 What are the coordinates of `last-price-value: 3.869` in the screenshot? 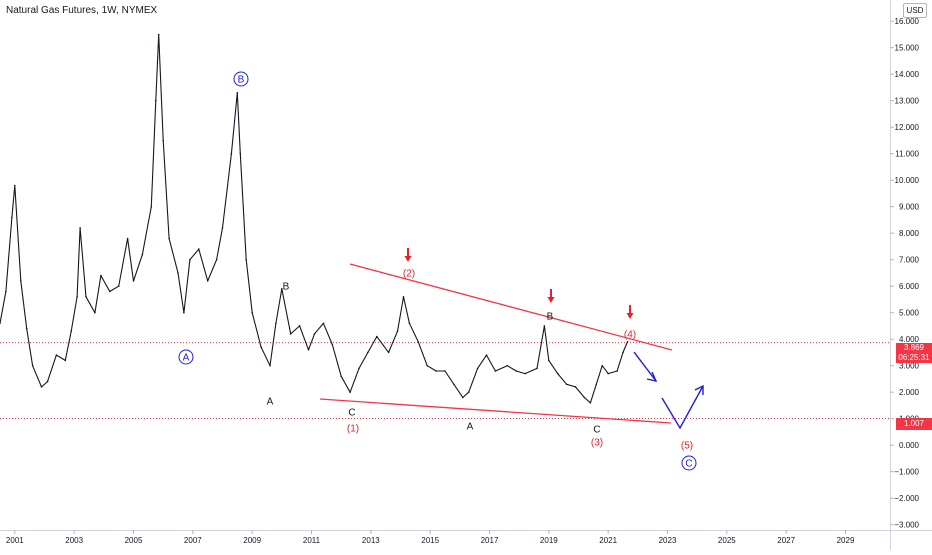 It's located at (914, 347).